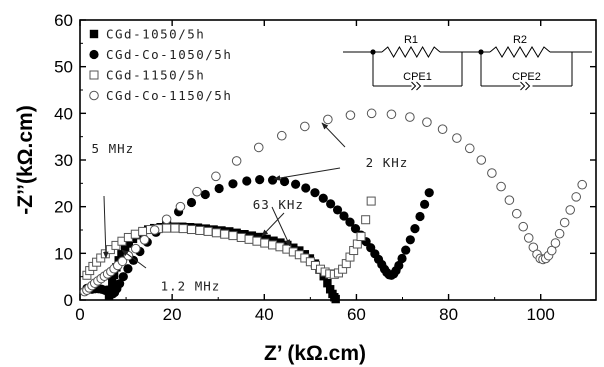 This screenshot has height=367, width=604. What do you see at coordinates (417, 77) in the screenshot?
I see `cpe-label: CPE1` at bounding box center [417, 77].